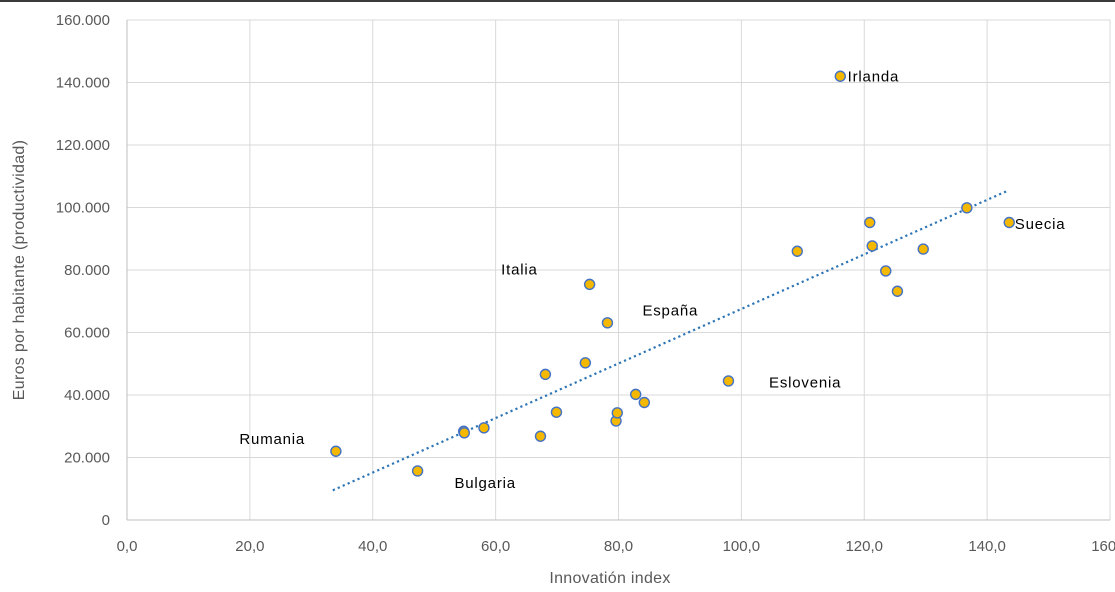 This screenshot has width=1115, height=592. Describe the element at coordinates (87, 333) in the screenshot. I see `y-tick-label: 60.000` at that location.